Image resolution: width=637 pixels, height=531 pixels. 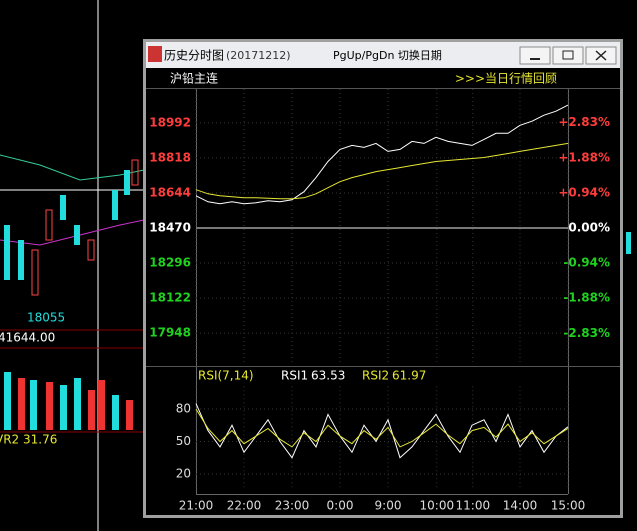 I want to click on maximize-icon, so click(x=568, y=55).